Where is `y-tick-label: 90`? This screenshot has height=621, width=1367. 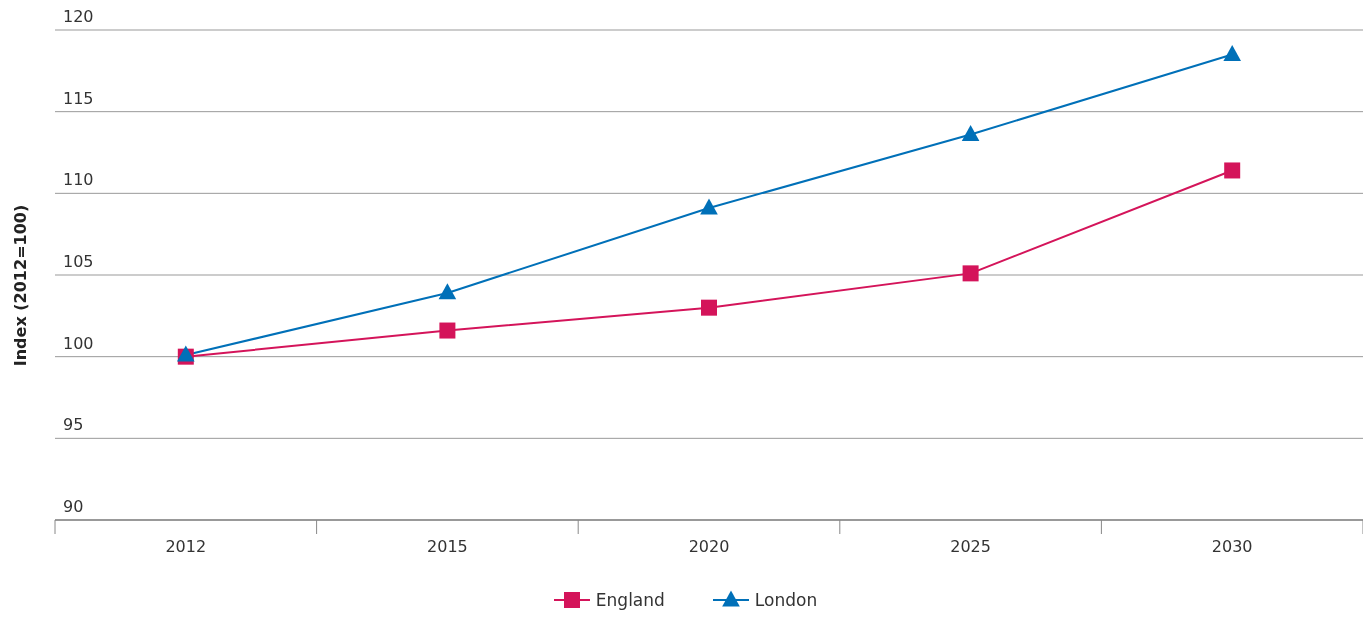
y-tick-label: 90 is located at coordinates (73, 506).